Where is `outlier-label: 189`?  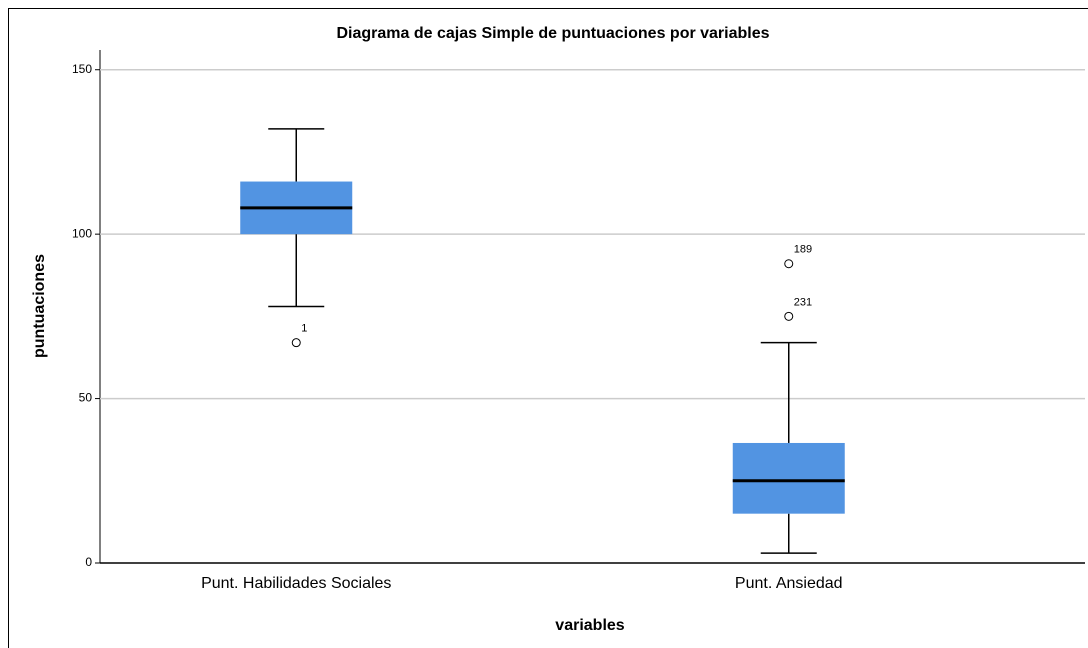 outlier-label: 189 is located at coordinates (803, 250).